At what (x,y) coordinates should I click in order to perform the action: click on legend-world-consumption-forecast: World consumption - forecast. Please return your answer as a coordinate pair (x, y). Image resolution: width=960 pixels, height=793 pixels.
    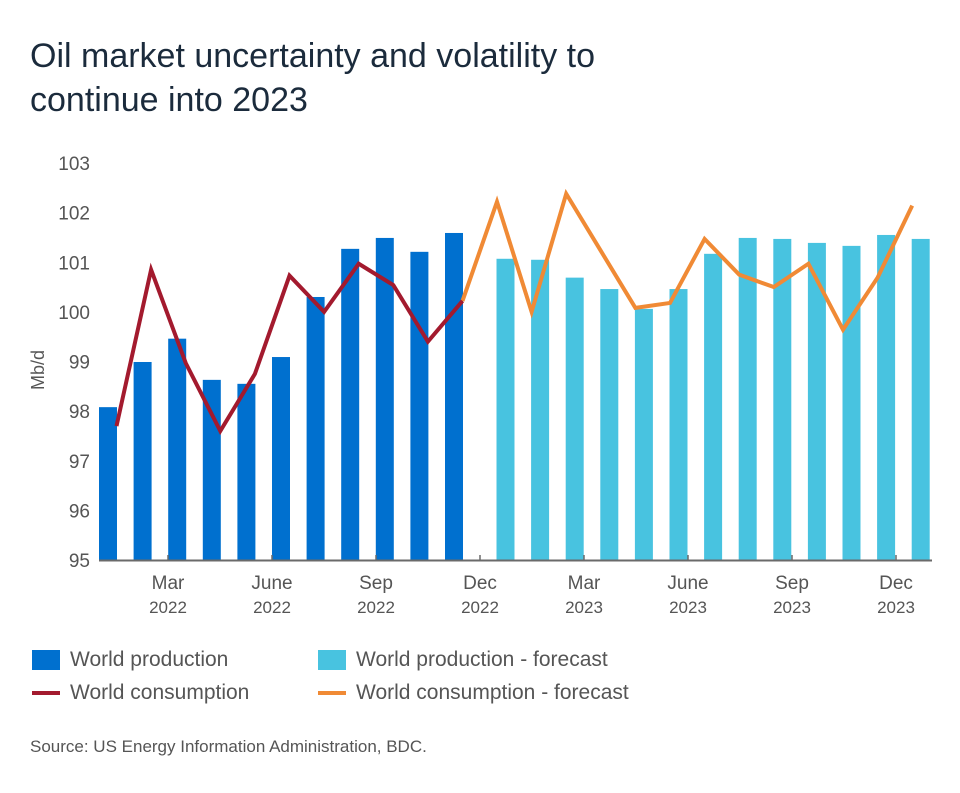
    Looking at the image, I should click on (473, 693).